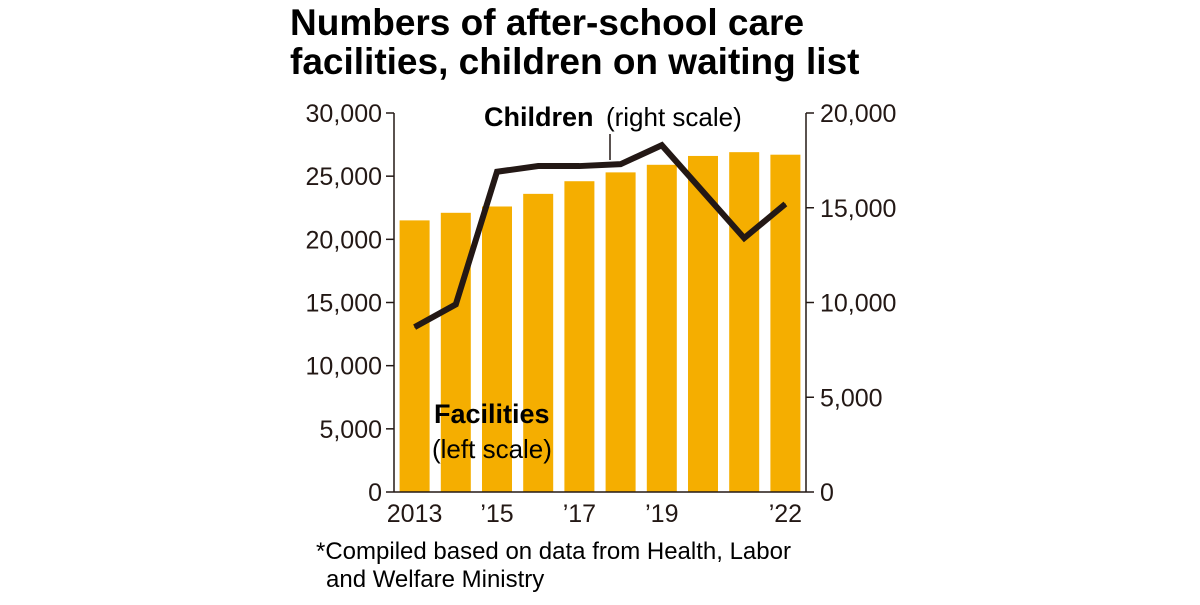 The height and width of the screenshot is (605, 1200). Describe the element at coordinates (620, 332) in the screenshot. I see `bar-facilities-2018` at that location.